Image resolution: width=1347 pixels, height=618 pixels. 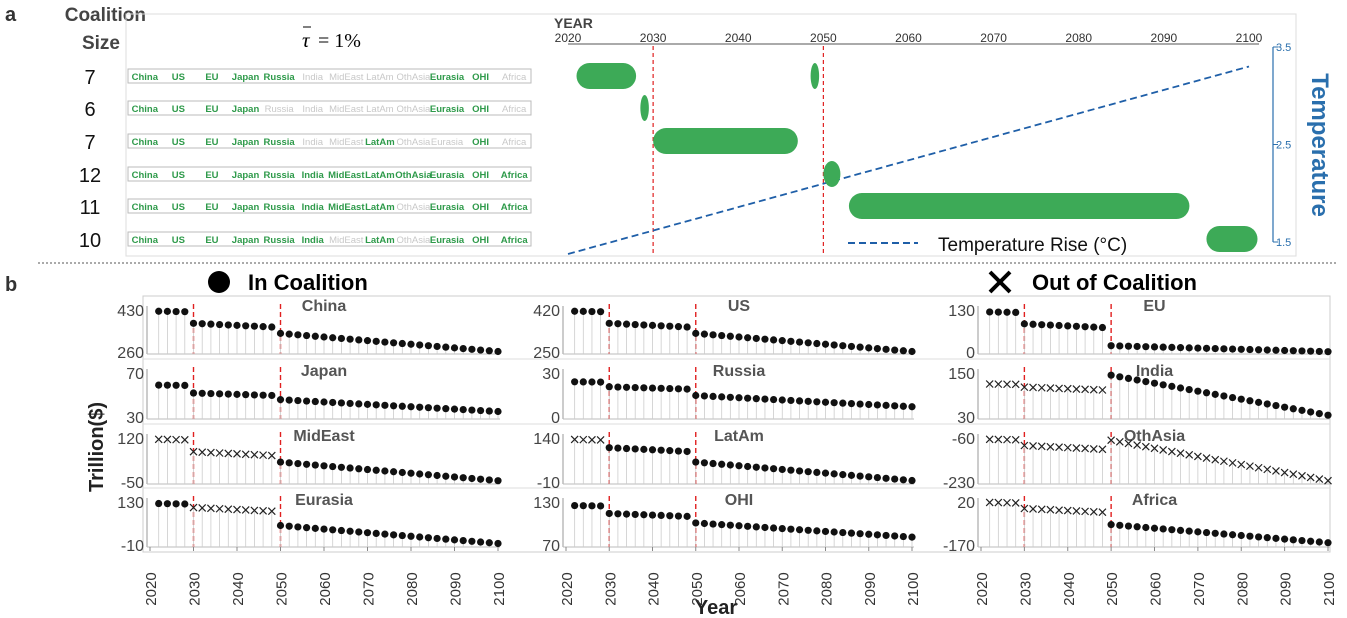 What do you see at coordinates (653, 38) in the screenshot?
I see `year-tick-label: 2030` at bounding box center [653, 38].